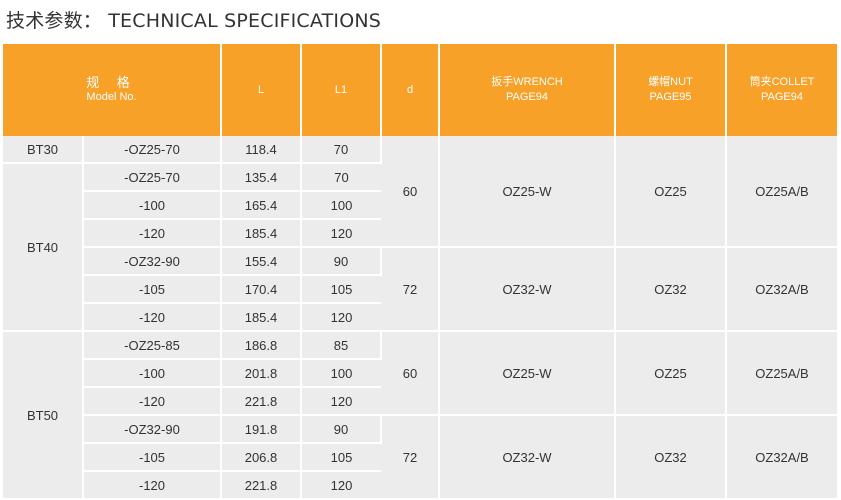 The image size is (841, 500). I want to click on cell-L: 170.4, so click(261, 289).